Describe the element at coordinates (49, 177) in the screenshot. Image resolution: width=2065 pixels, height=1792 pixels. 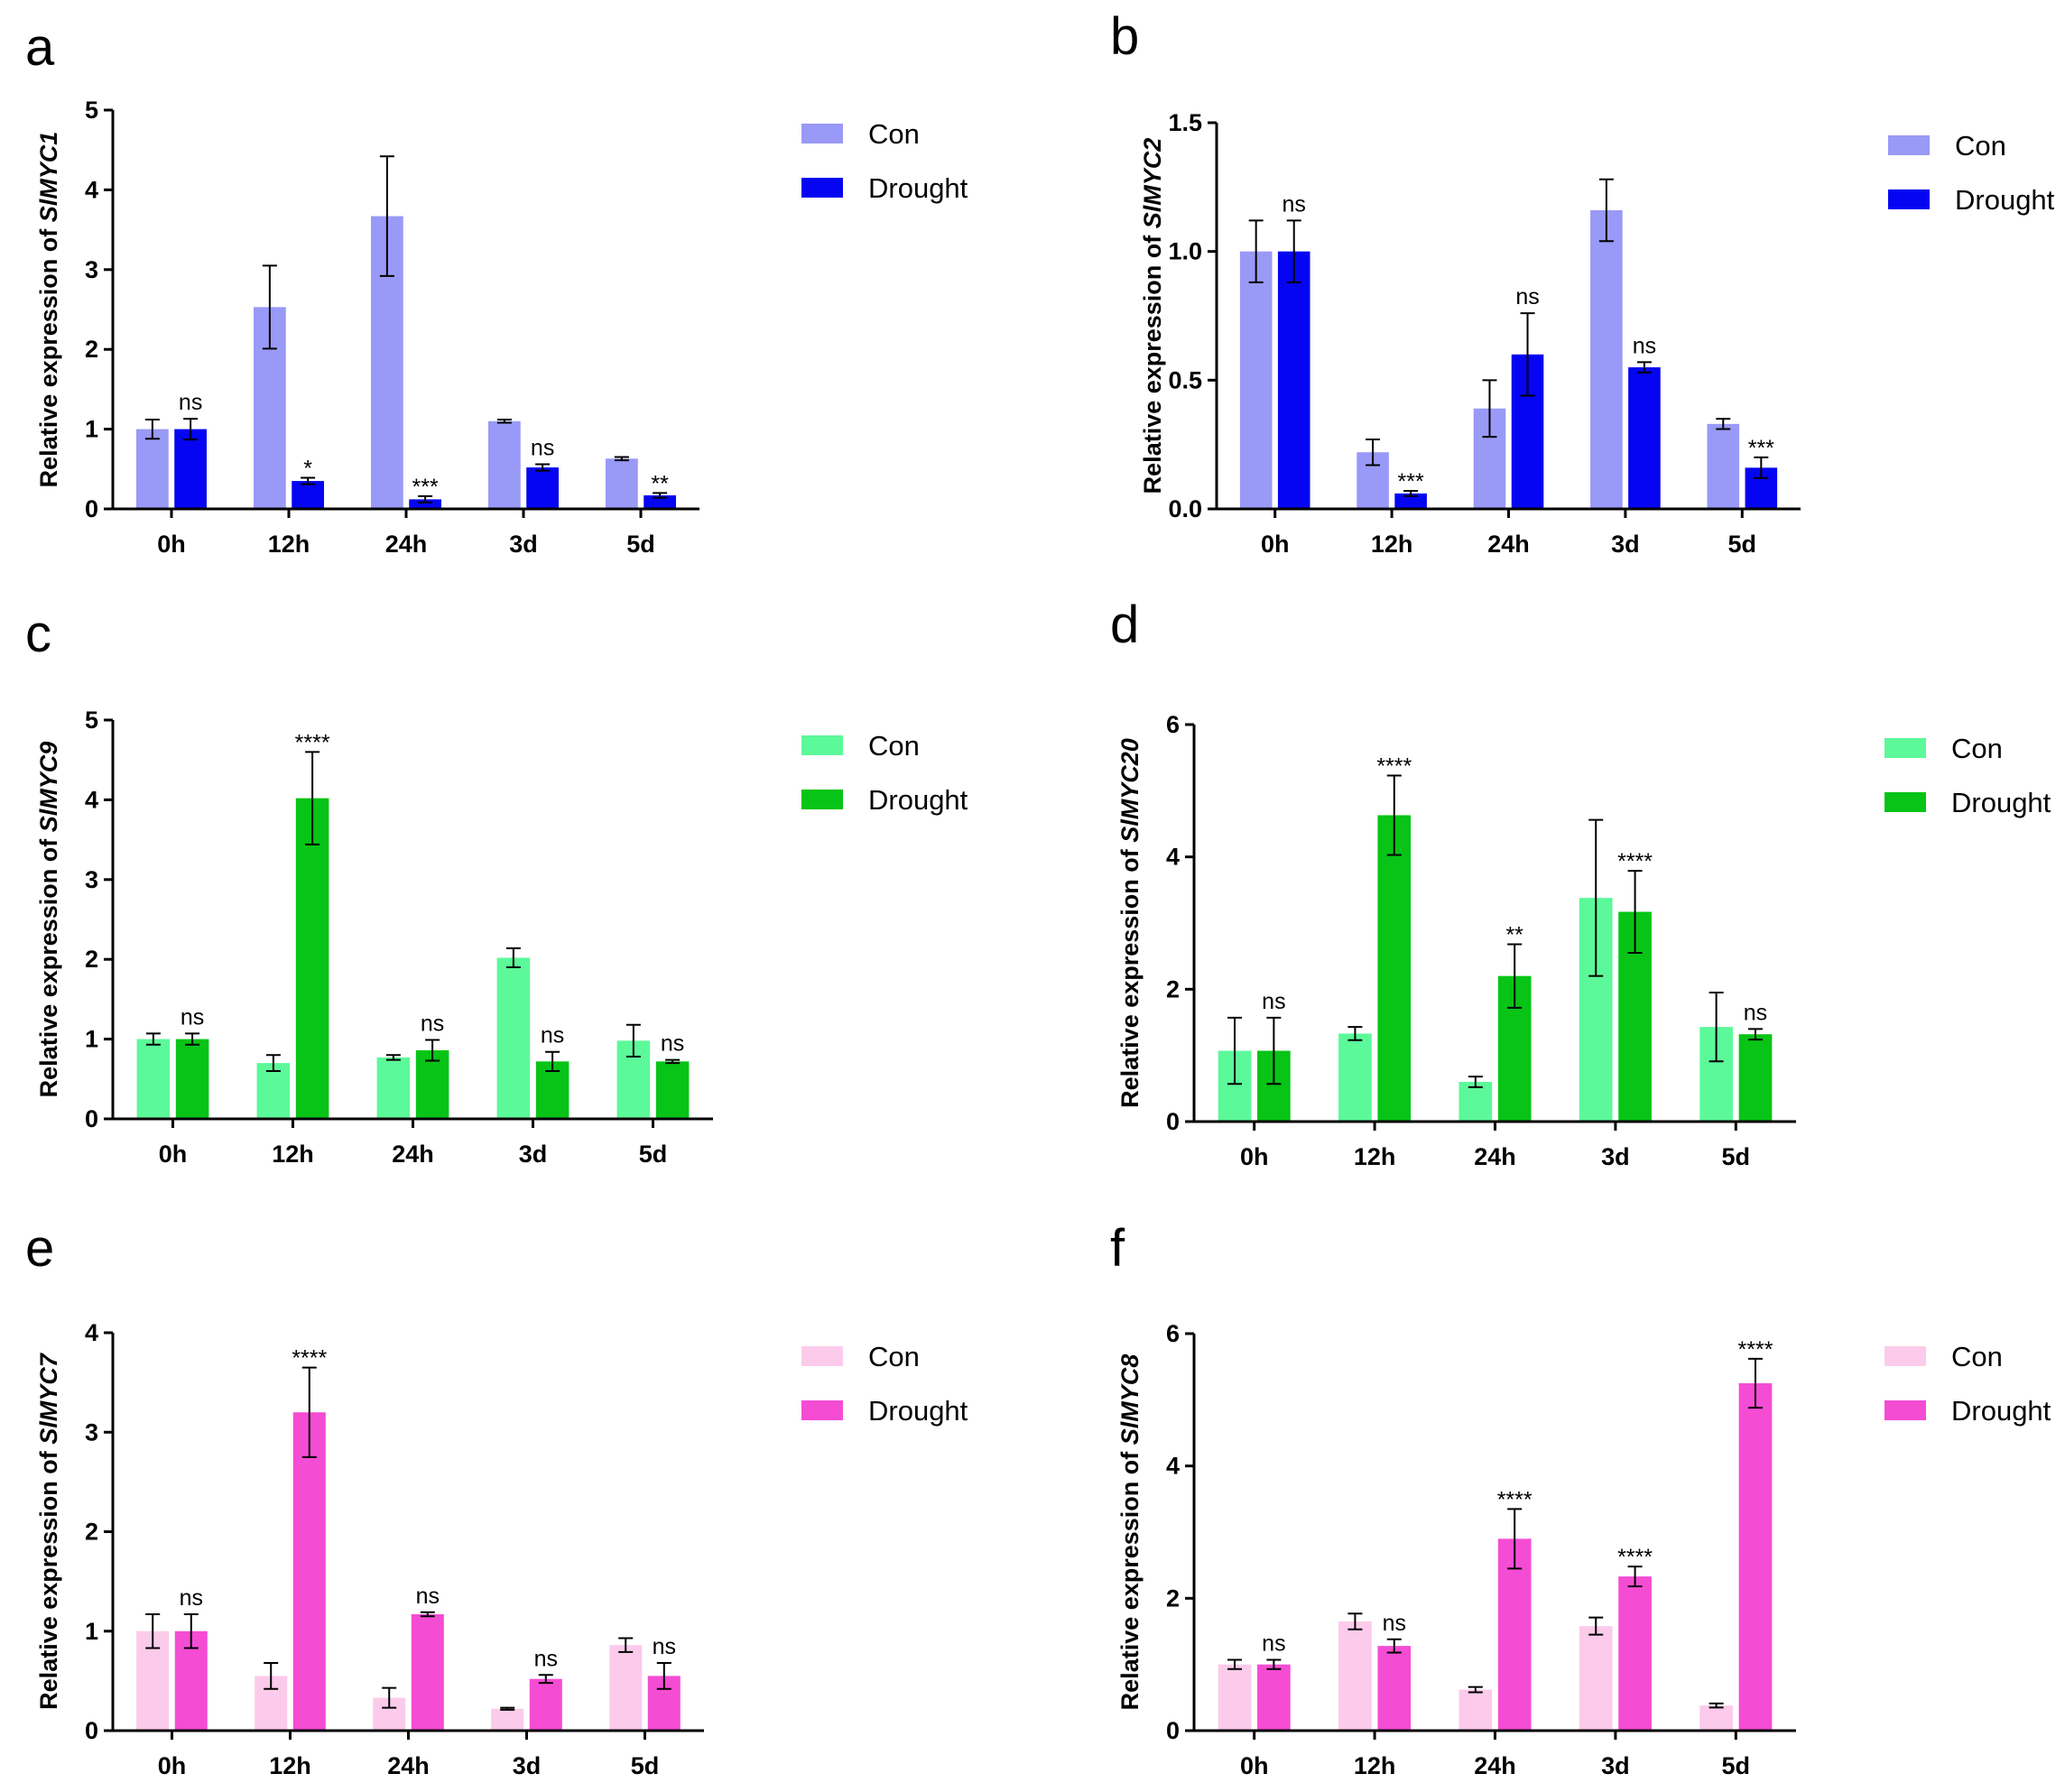
I see `y-axis-label-gene: SlMYC1` at that location.